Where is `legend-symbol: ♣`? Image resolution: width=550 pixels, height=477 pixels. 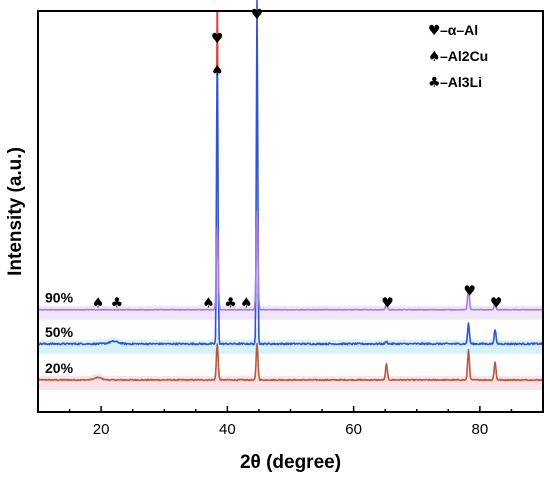
legend-symbol: ♣ is located at coordinates (434, 83).